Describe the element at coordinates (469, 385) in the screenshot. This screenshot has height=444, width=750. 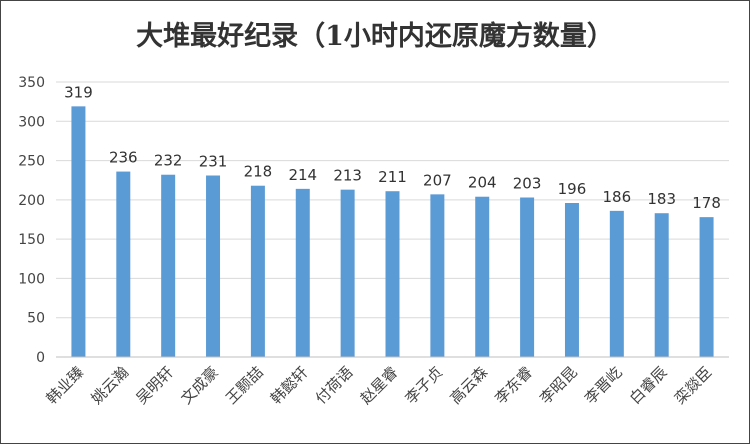
I see `x-category-label: 高云森` at that location.